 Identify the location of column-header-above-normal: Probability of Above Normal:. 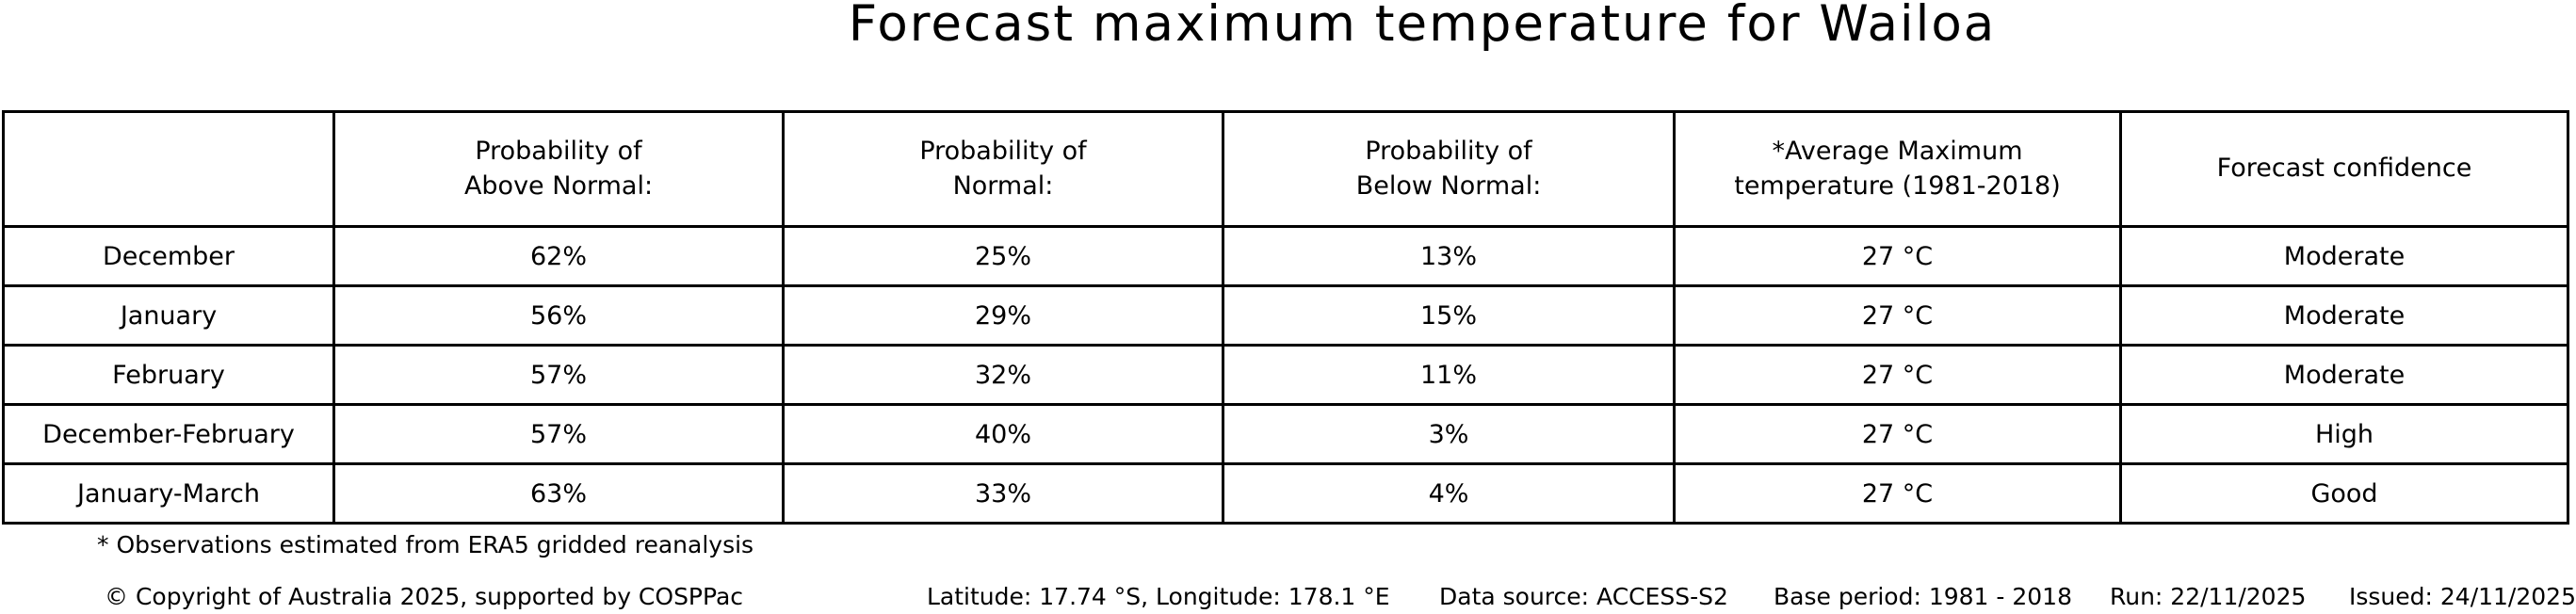
(558, 169).